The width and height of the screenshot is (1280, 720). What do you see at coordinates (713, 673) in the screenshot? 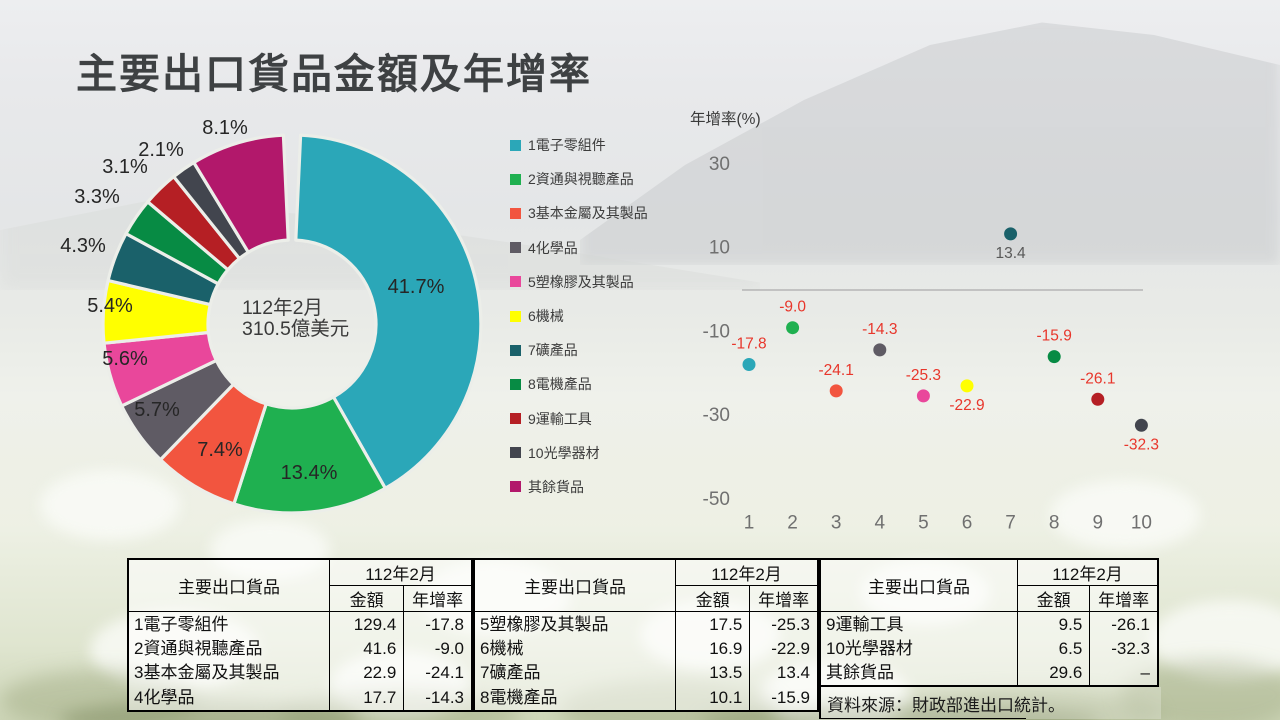
I see `amount-cell: 13.5` at bounding box center [713, 673].